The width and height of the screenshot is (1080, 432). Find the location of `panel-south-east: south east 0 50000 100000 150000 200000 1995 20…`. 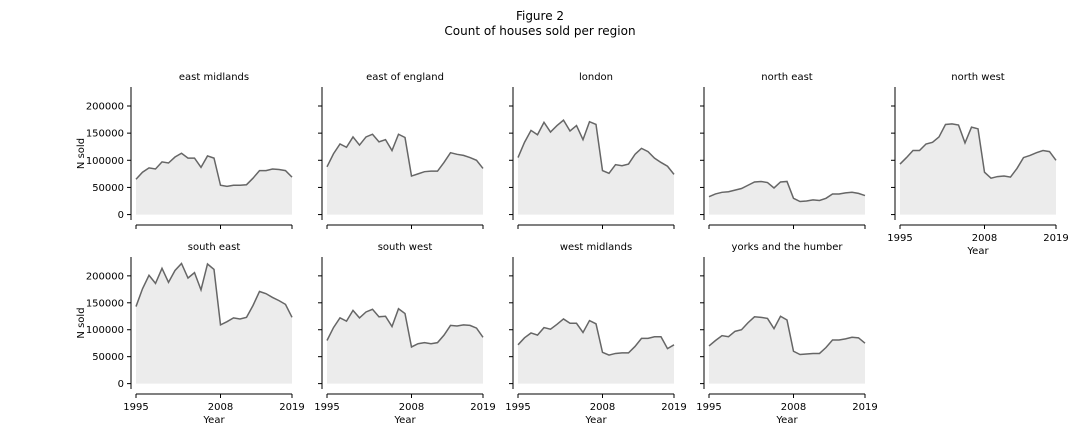

panel-south-east: south east 0 50000 100000 150000 200000 1995 20… is located at coordinates (190, 334).